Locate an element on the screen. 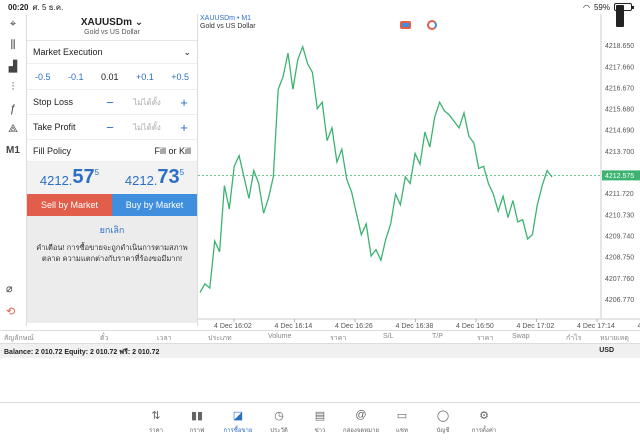 This screenshot has height=447, width=640. y-tick-label: 4209.740 is located at coordinates (619, 236).